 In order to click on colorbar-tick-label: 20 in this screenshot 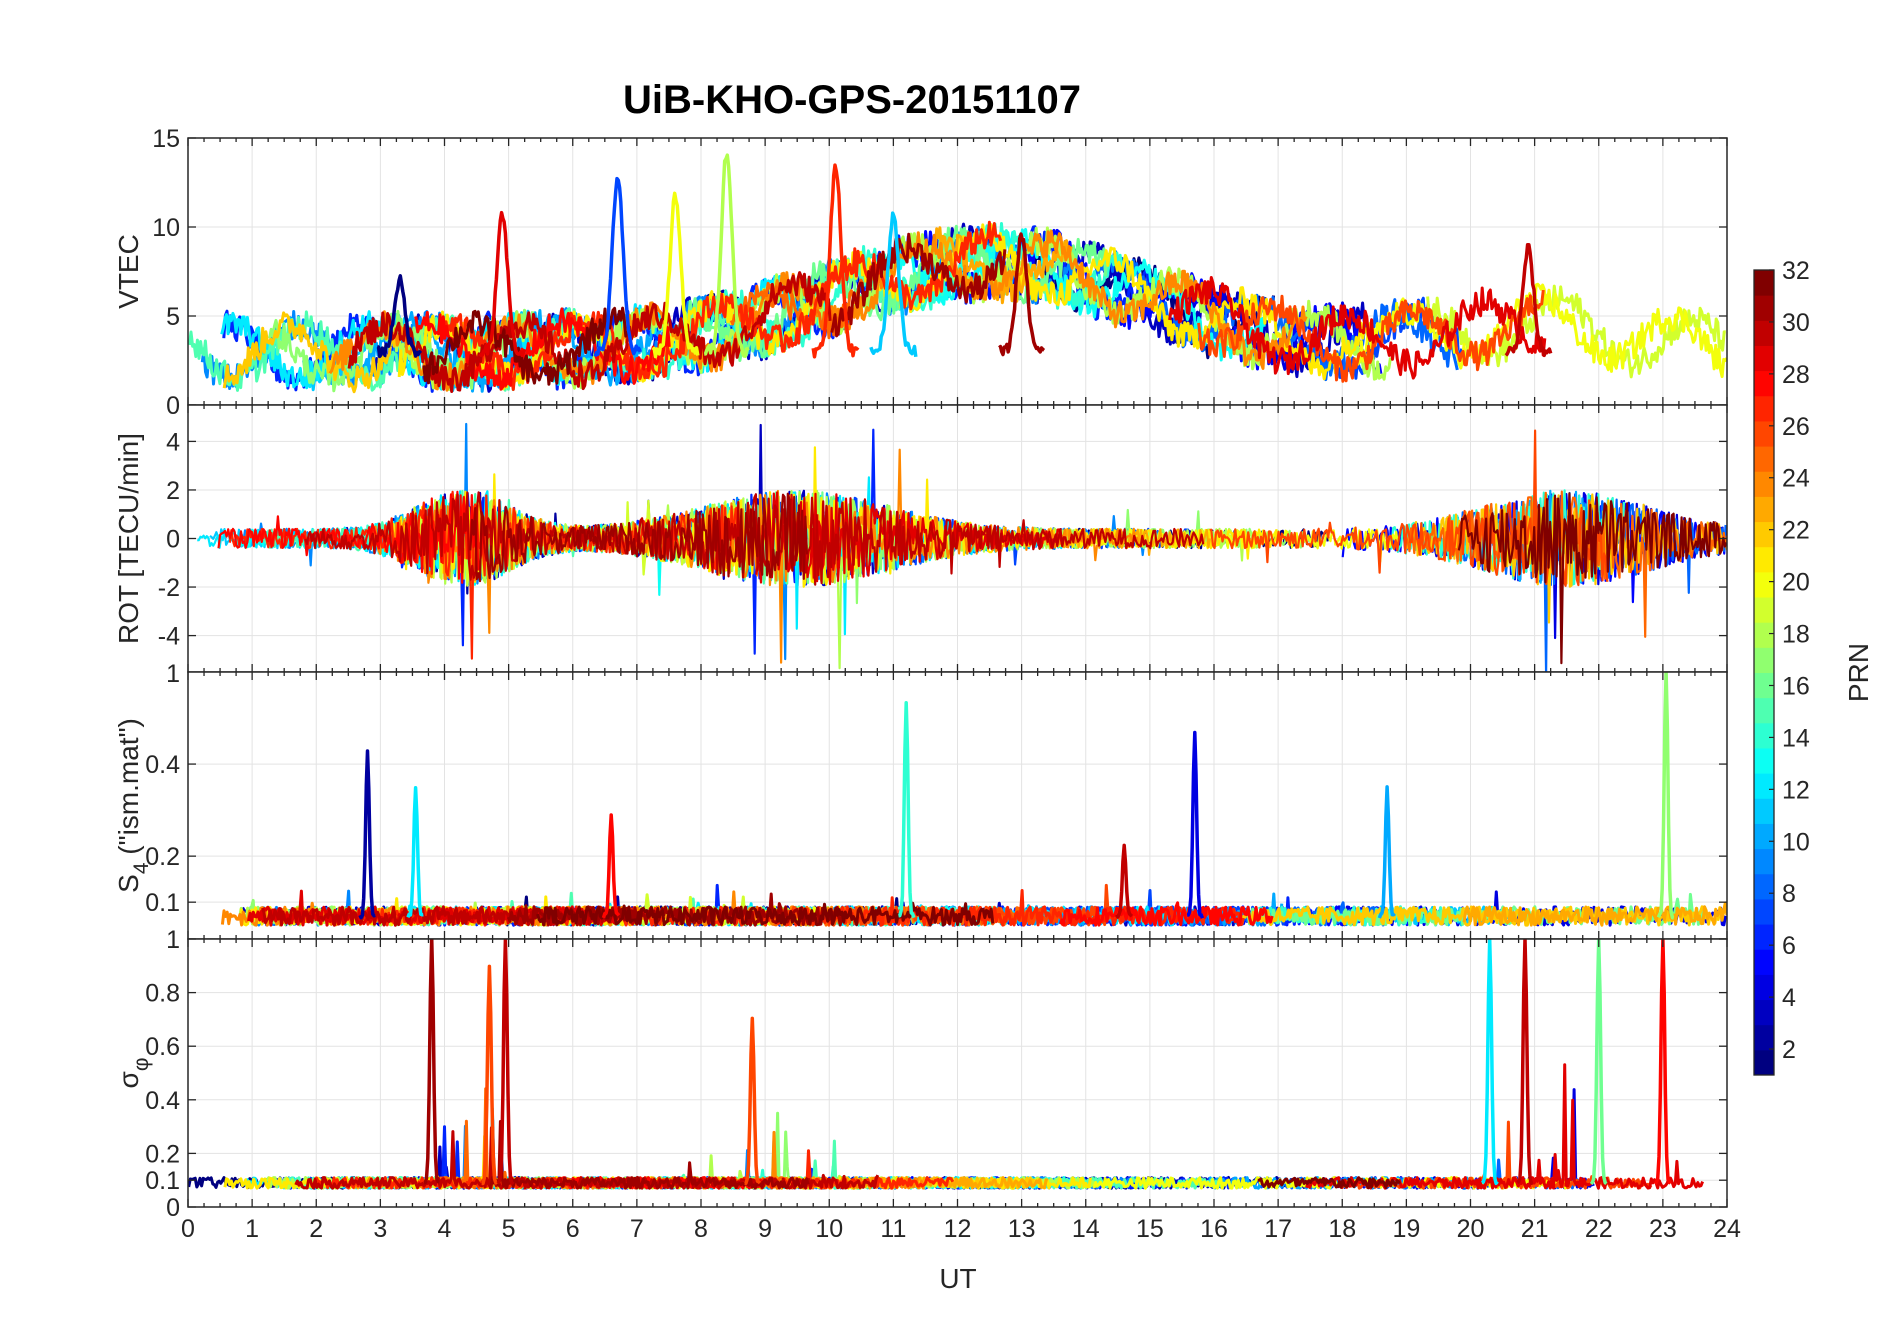, I will do `click(1796, 583)`.